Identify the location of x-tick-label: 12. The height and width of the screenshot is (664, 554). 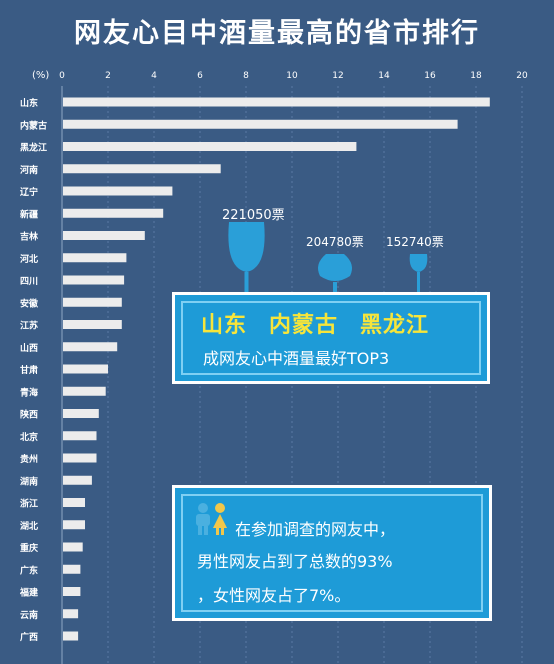
(337, 76).